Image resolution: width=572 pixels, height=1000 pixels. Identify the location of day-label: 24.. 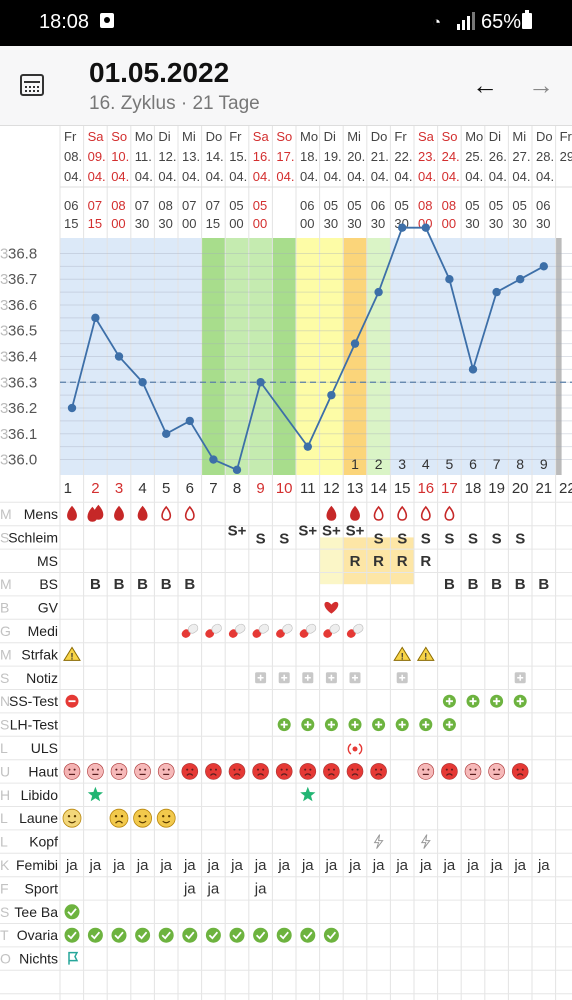
(451, 156).